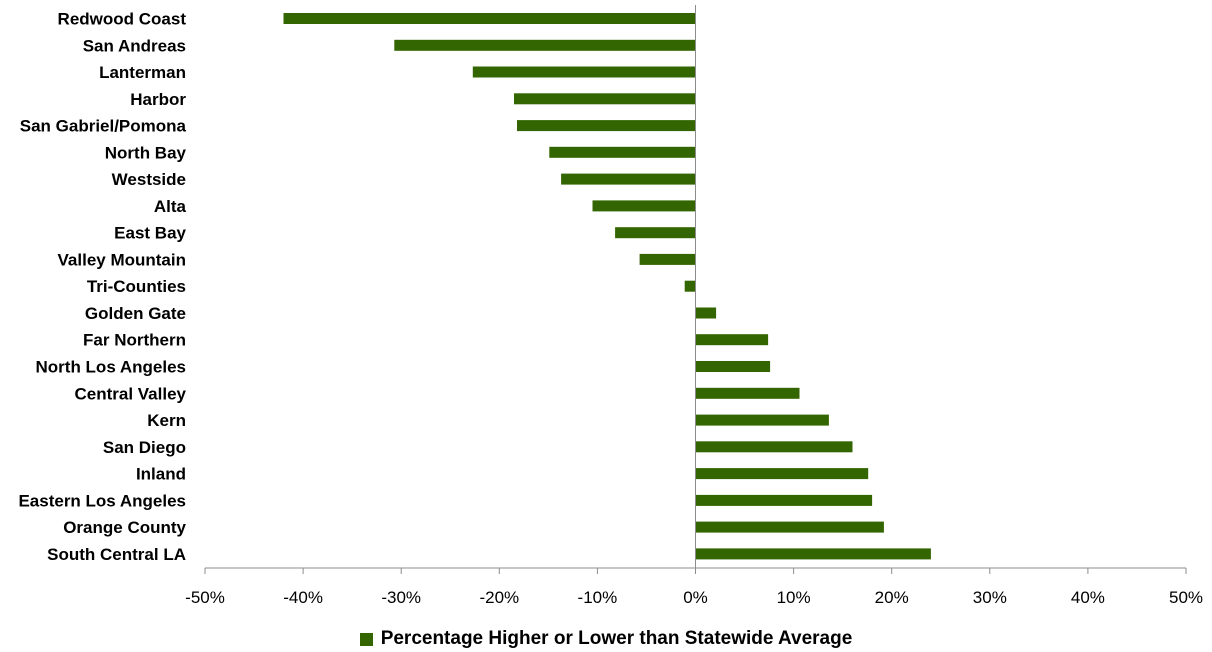  I want to click on category-label: Far Northern, so click(134, 340).